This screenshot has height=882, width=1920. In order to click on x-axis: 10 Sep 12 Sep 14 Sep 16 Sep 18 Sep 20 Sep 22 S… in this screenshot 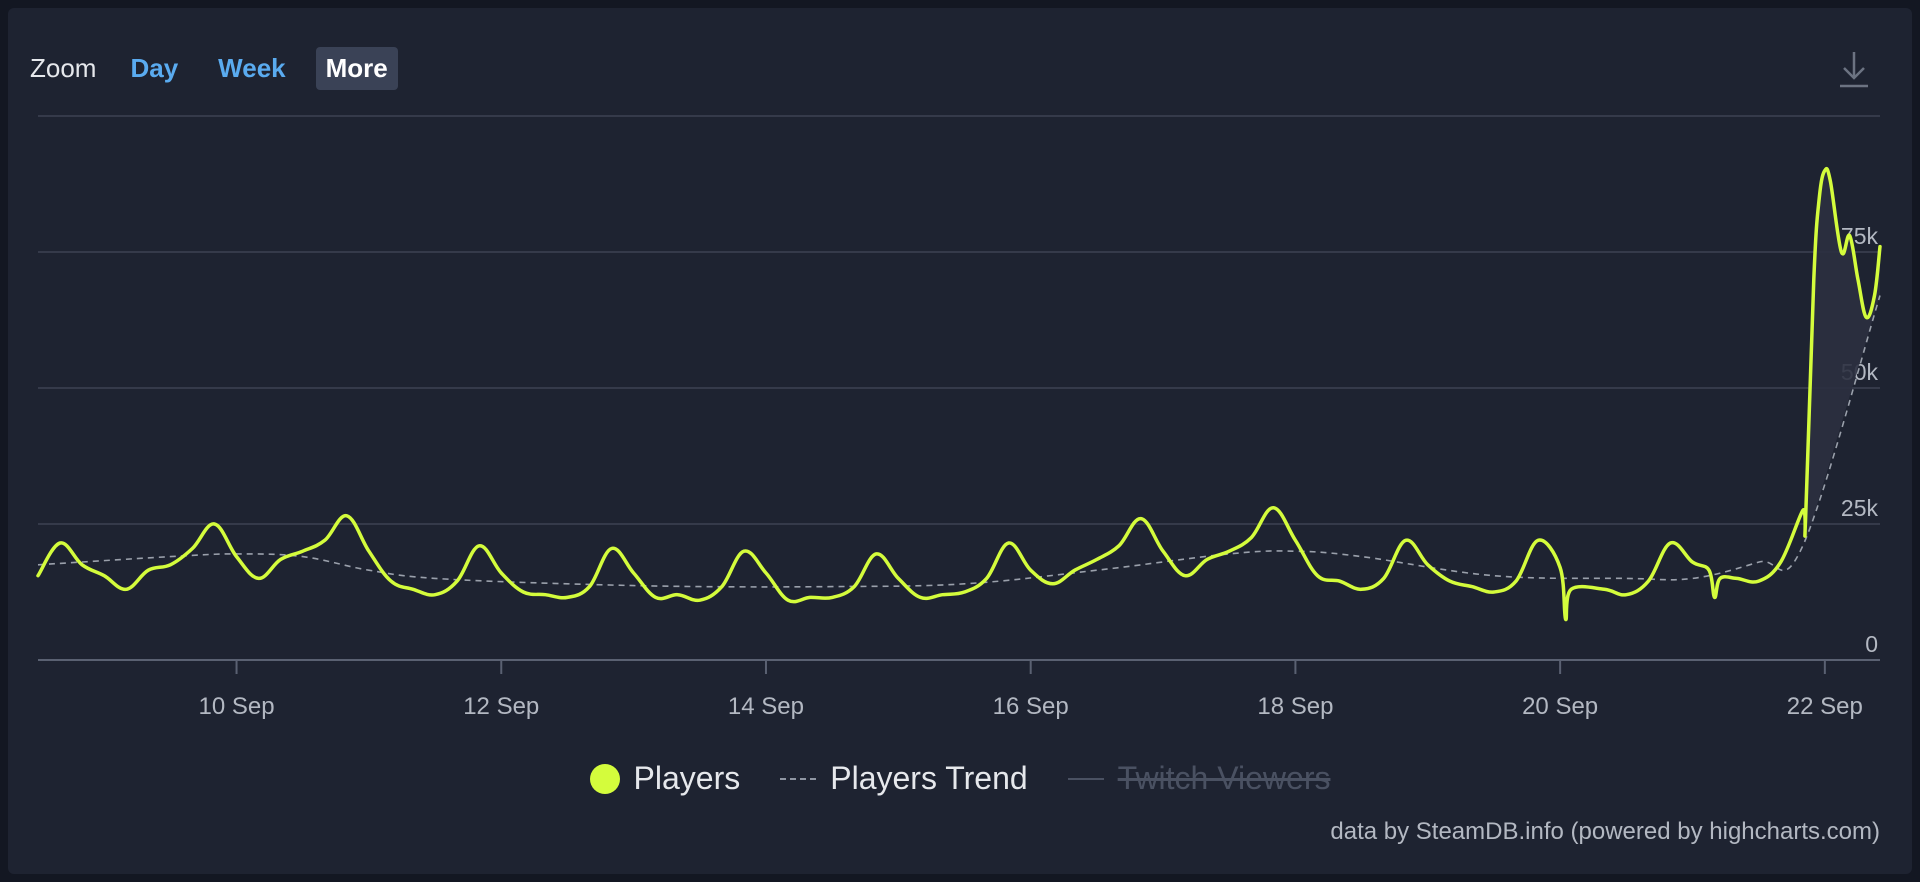, I will do `click(1030, 690)`.